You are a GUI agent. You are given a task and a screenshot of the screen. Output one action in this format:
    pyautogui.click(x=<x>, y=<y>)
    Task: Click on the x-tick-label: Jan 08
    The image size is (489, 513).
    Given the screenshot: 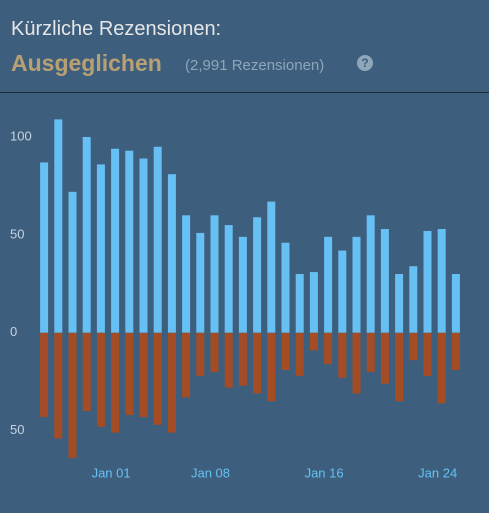 What is the action you would take?
    pyautogui.click(x=210, y=472)
    